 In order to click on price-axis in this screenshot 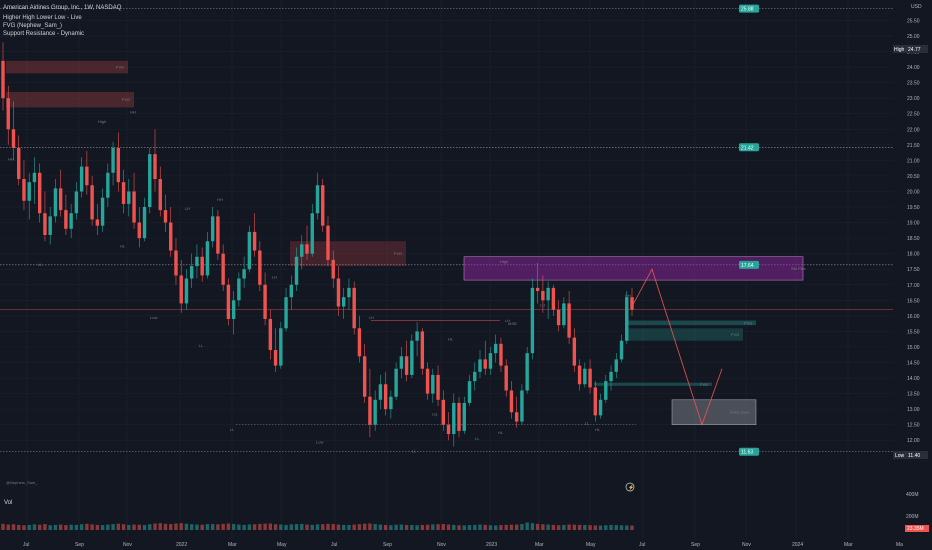, I will do `click(912, 269)`.